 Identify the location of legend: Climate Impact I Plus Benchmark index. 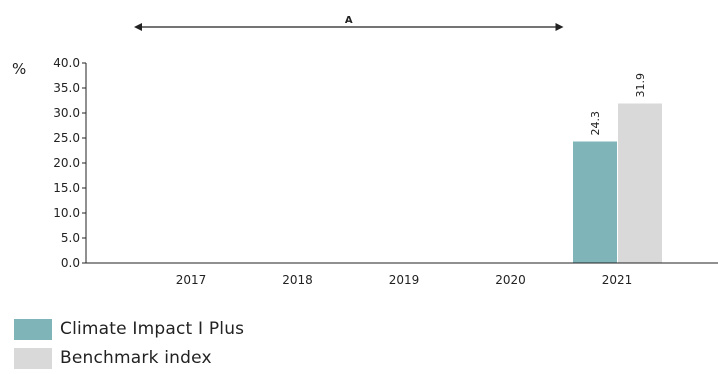
(129, 345).